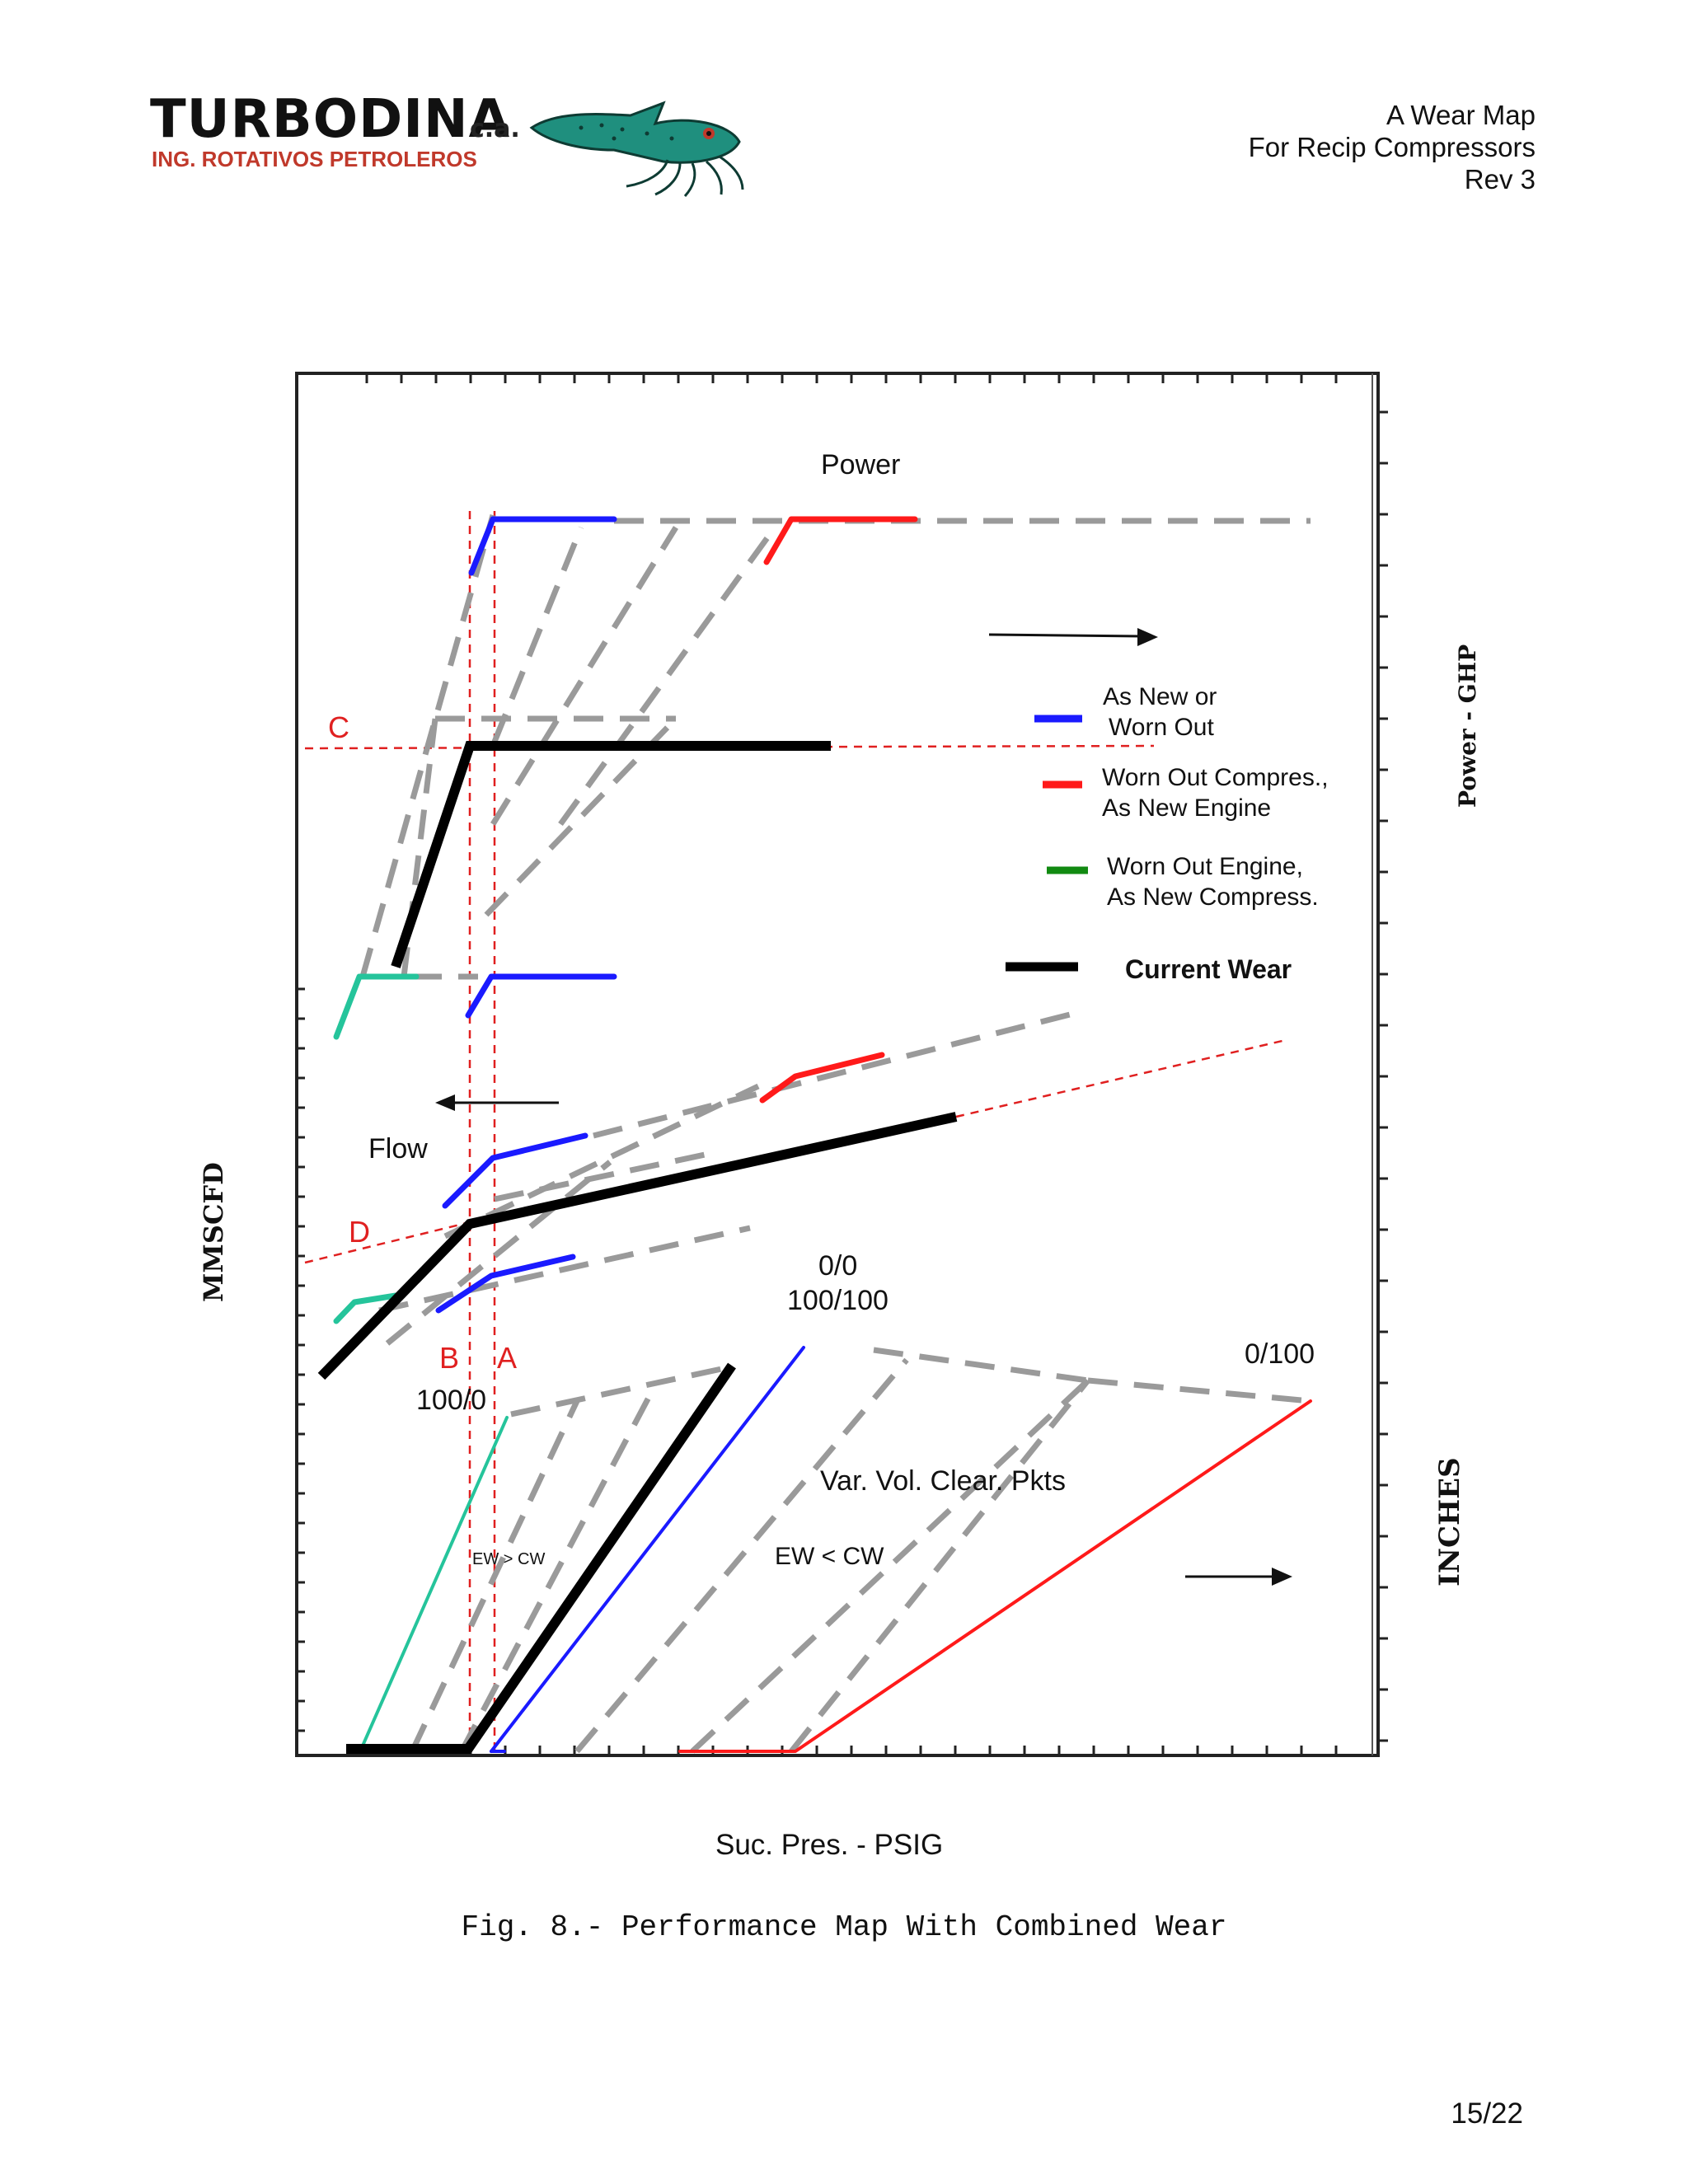 This screenshot has height=2184, width=1688. Describe the element at coordinates (314, 159) in the screenshot. I see `logo-tagline: ING. ROTATIVOS PETROLEROS` at that location.